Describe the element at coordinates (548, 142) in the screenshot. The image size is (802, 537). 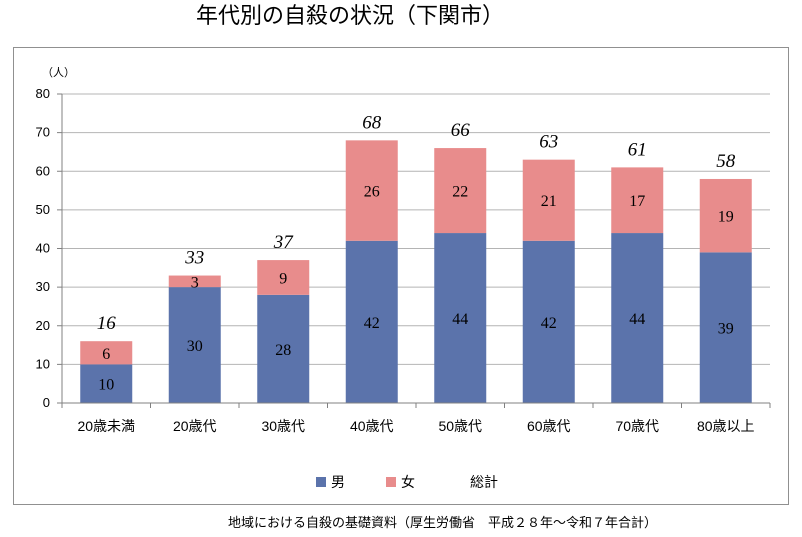
I see `data-label-total: 63` at that location.